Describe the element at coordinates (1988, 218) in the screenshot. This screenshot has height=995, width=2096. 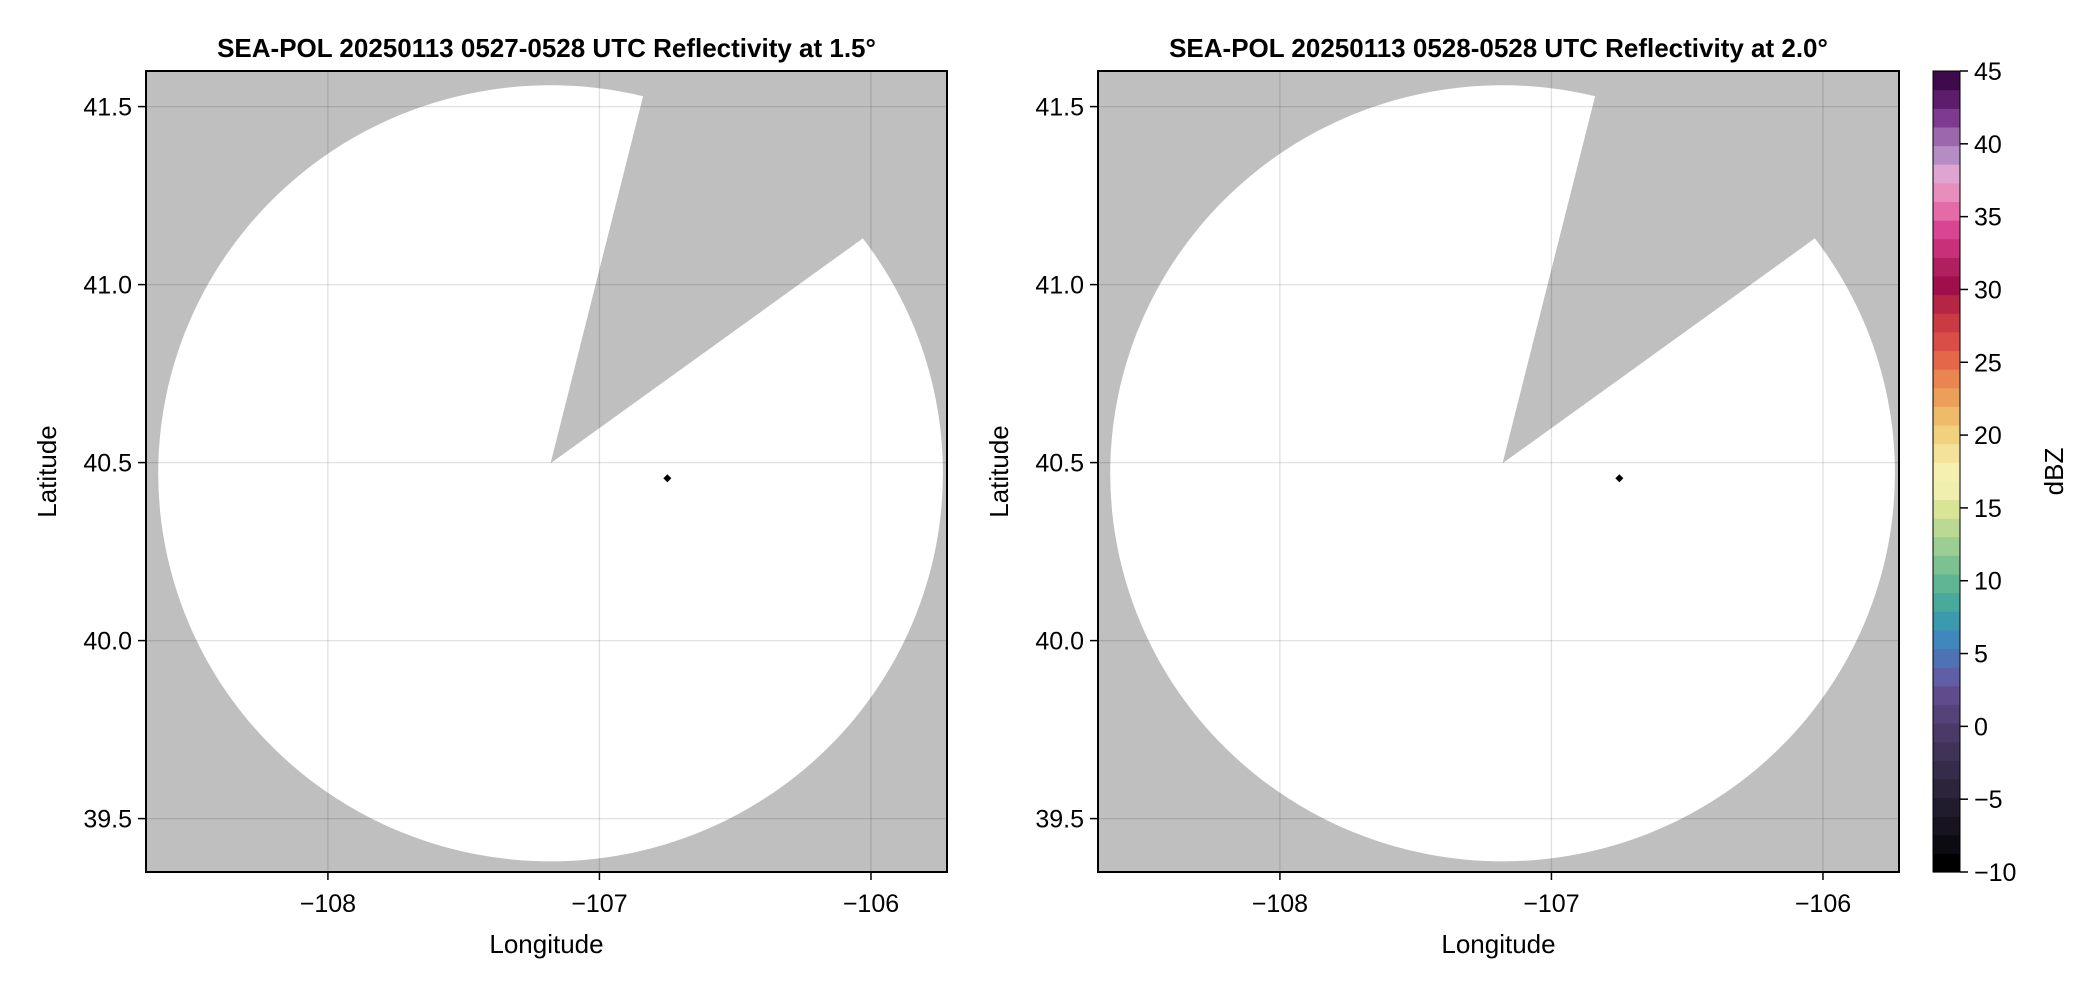
I see `colorbar-tick-label: 35` at that location.